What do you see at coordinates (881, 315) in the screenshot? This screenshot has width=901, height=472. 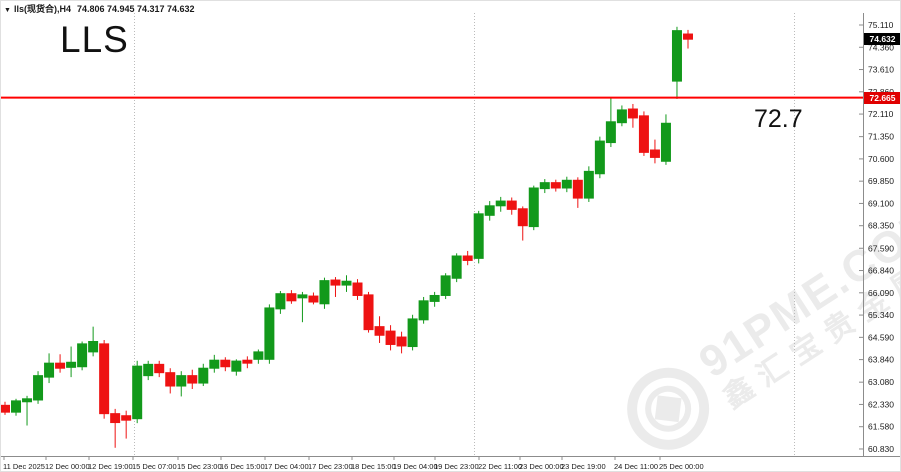 I see `price-tick-label: 65.340` at bounding box center [881, 315].